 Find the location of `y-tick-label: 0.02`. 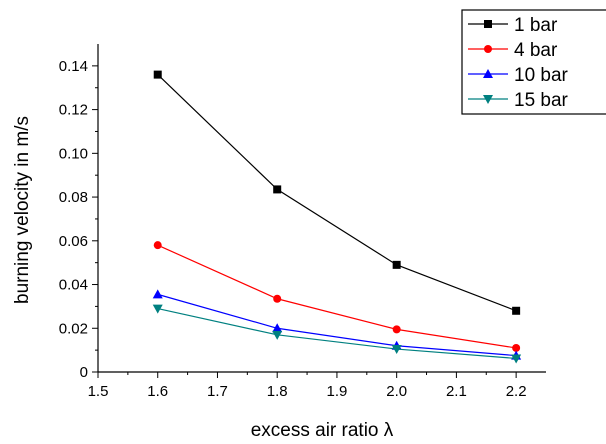

y-tick-label: 0.02 is located at coordinates (73, 328).